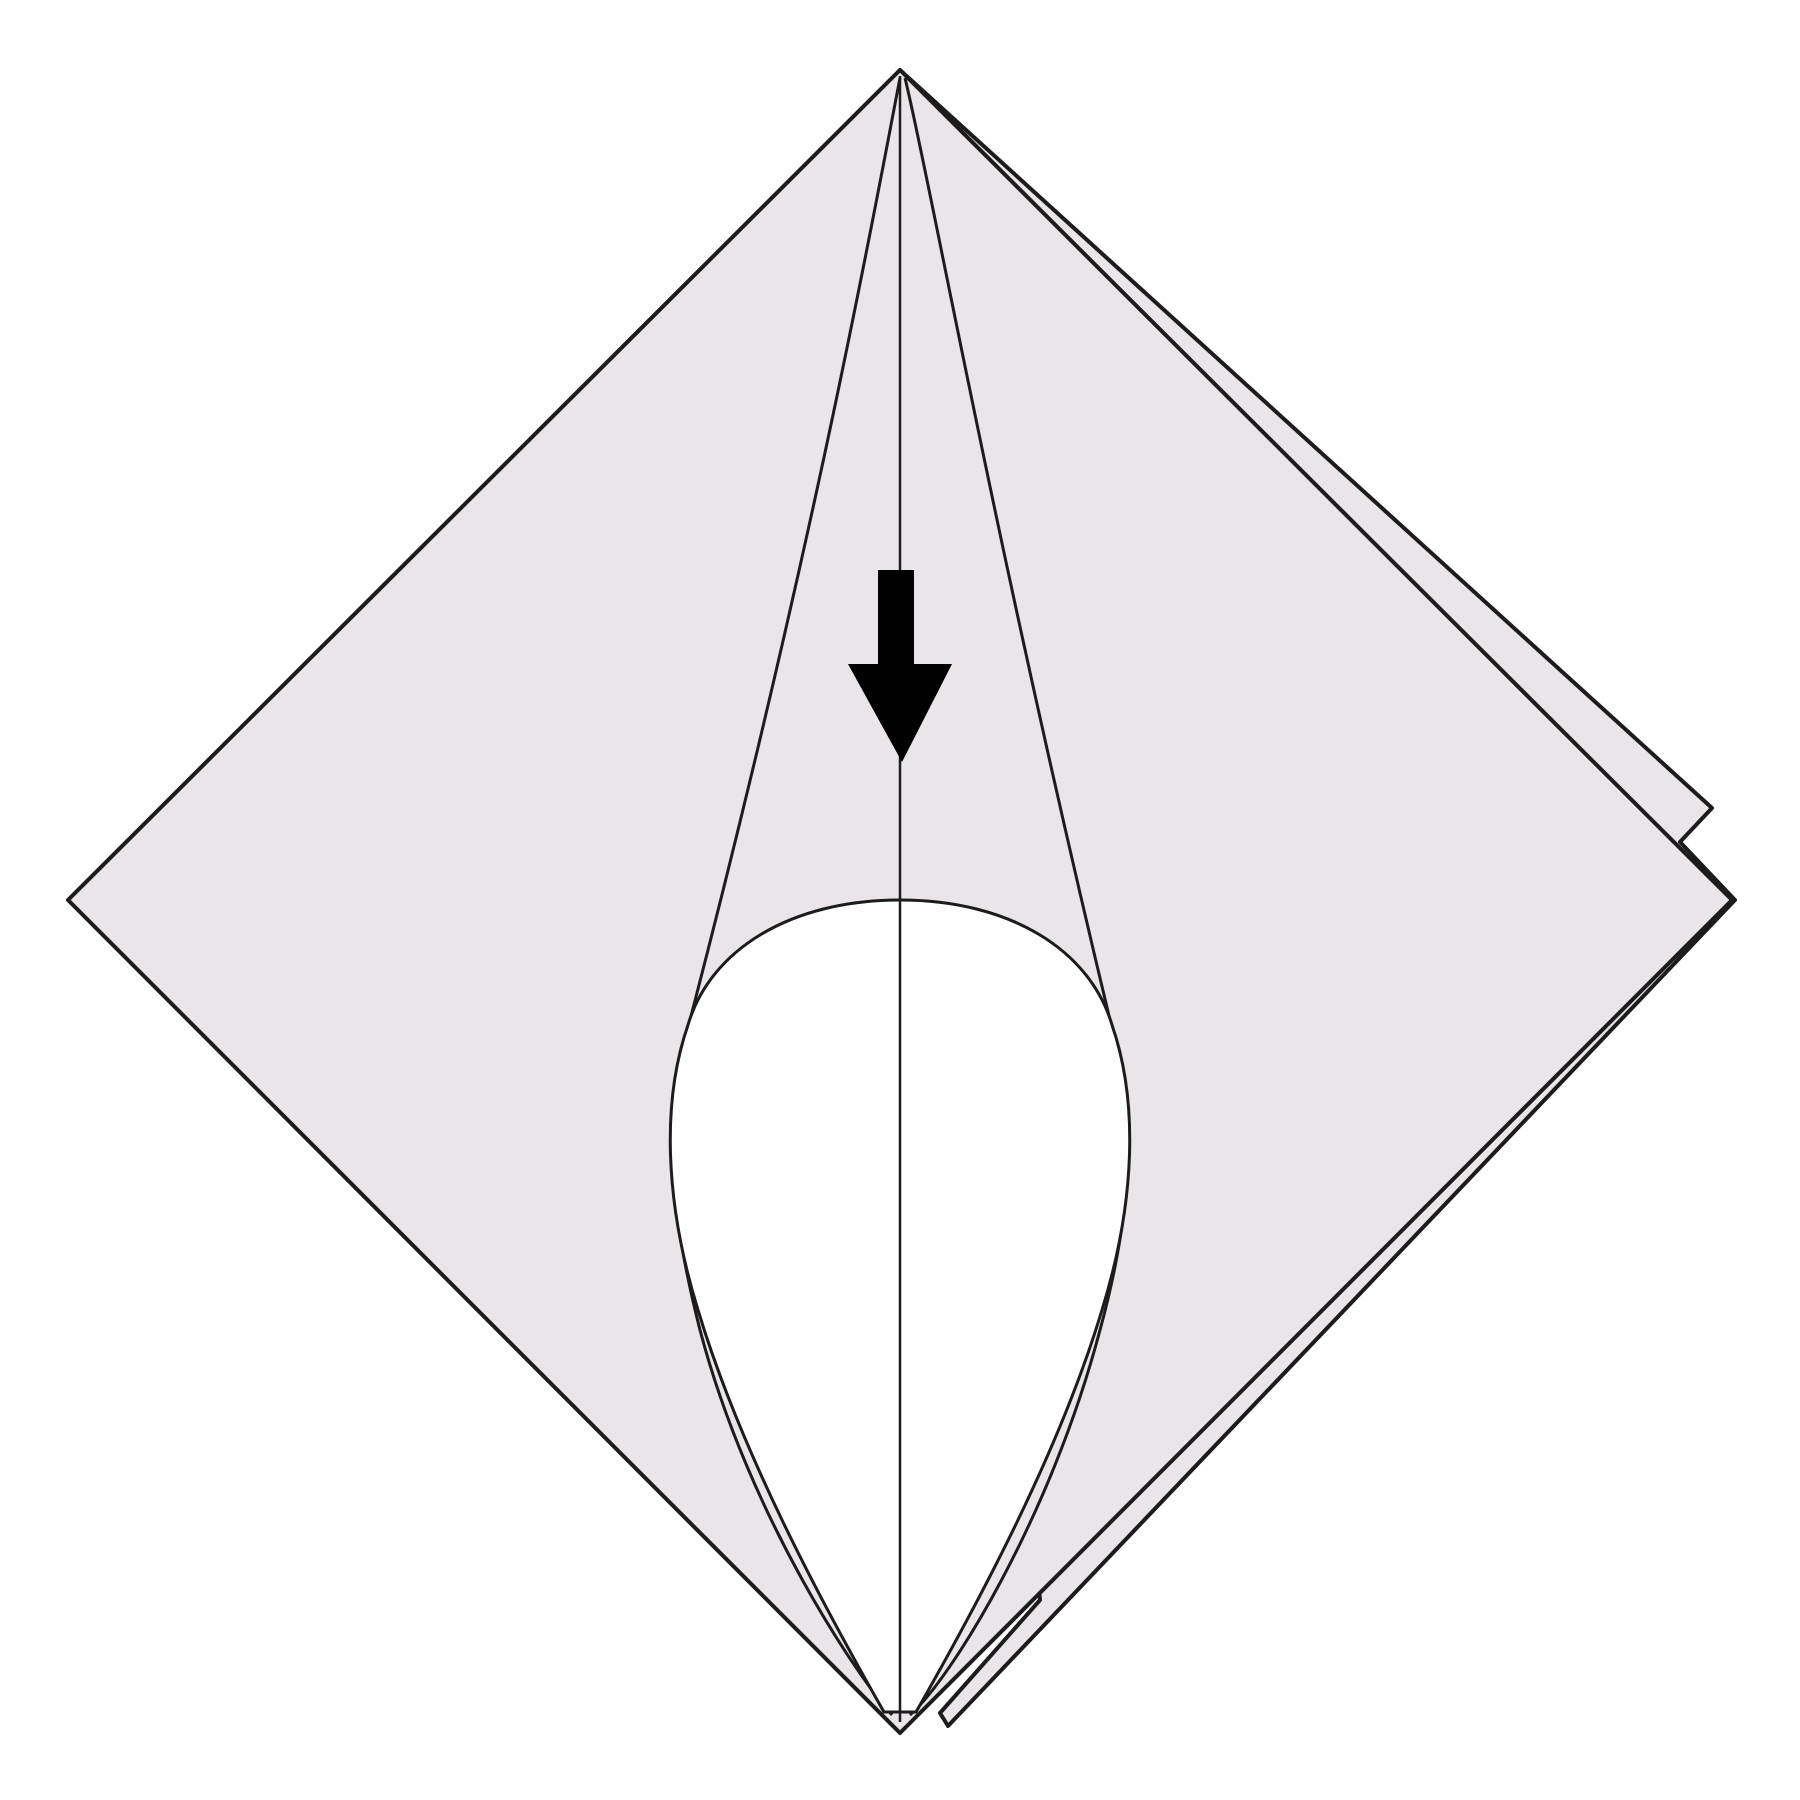 This screenshot has width=1800, height=1800. Describe the element at coordinates (900, 713) in the screenshot. I see `arrow-head` at that location.